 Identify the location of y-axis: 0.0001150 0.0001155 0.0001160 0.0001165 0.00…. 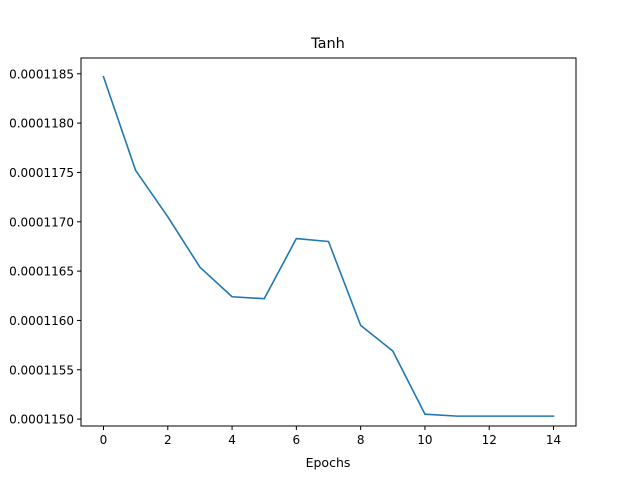
(45, 247).